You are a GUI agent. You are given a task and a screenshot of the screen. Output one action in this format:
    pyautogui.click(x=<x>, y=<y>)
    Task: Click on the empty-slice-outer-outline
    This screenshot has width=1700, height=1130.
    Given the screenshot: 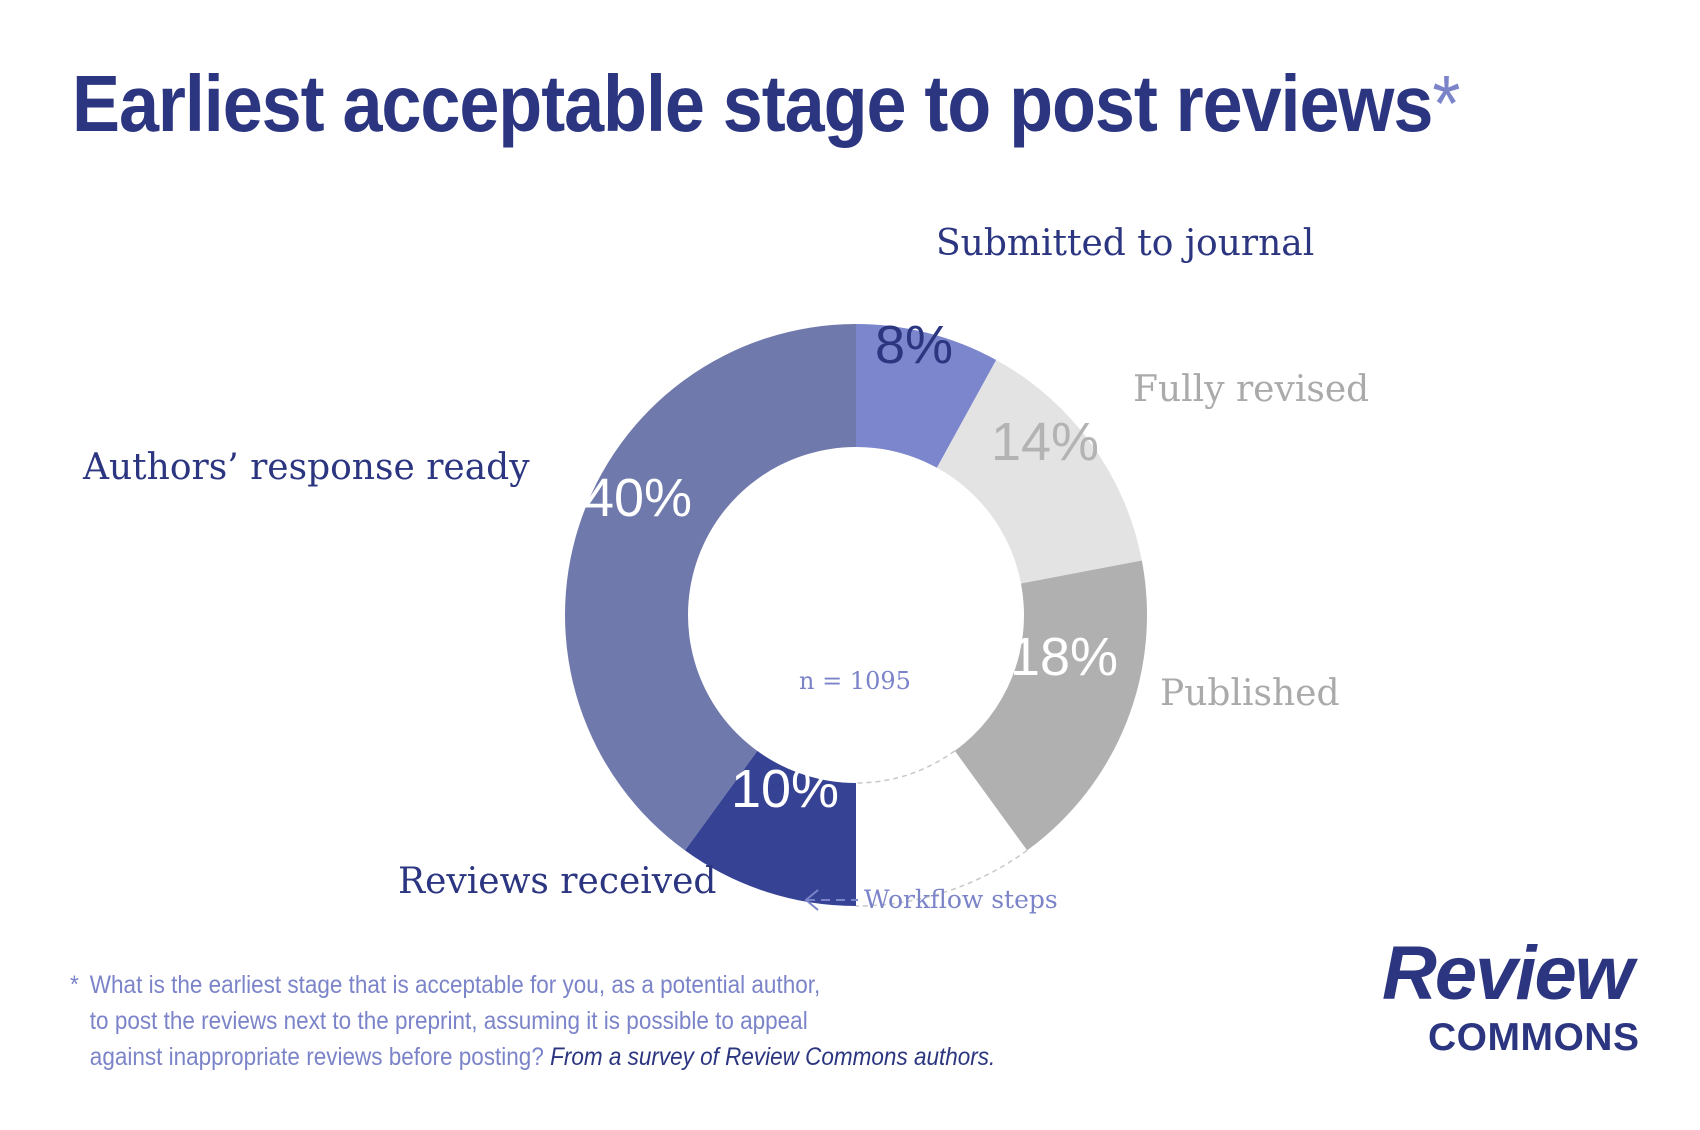 What is the action you would take?
    pyautogui.click(x=941, y=878)
    